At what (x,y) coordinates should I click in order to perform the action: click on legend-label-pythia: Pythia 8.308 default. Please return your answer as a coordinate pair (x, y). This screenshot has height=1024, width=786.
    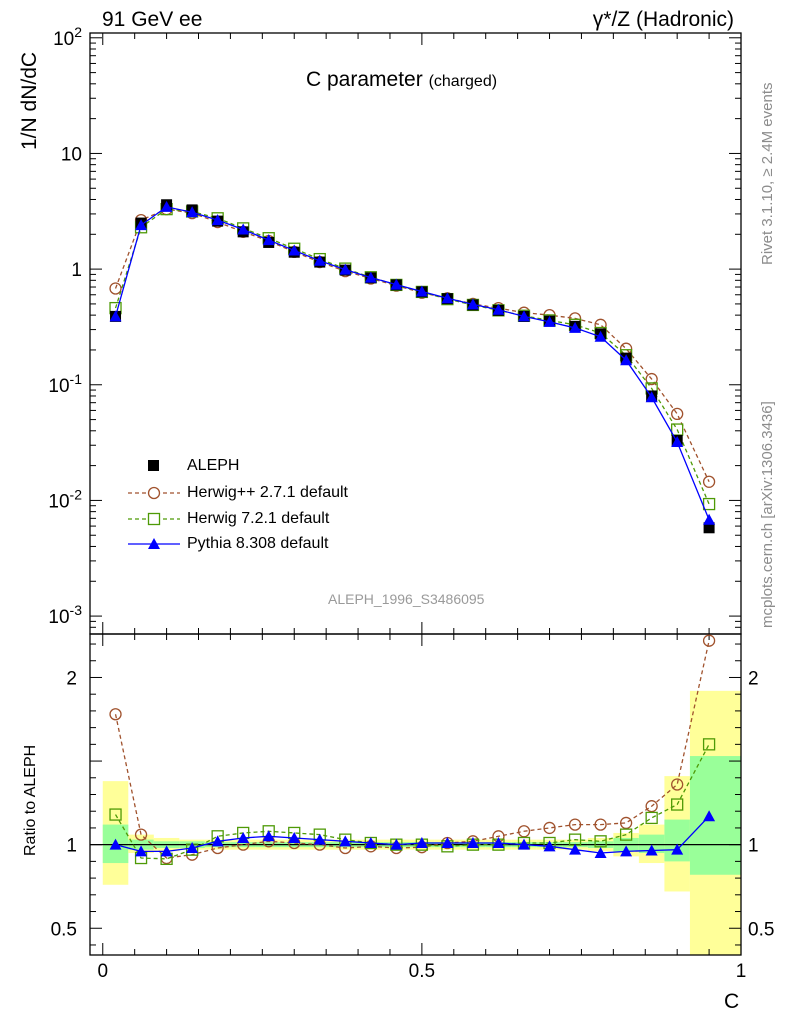
    Looking at the image, I should click on (258, 543).